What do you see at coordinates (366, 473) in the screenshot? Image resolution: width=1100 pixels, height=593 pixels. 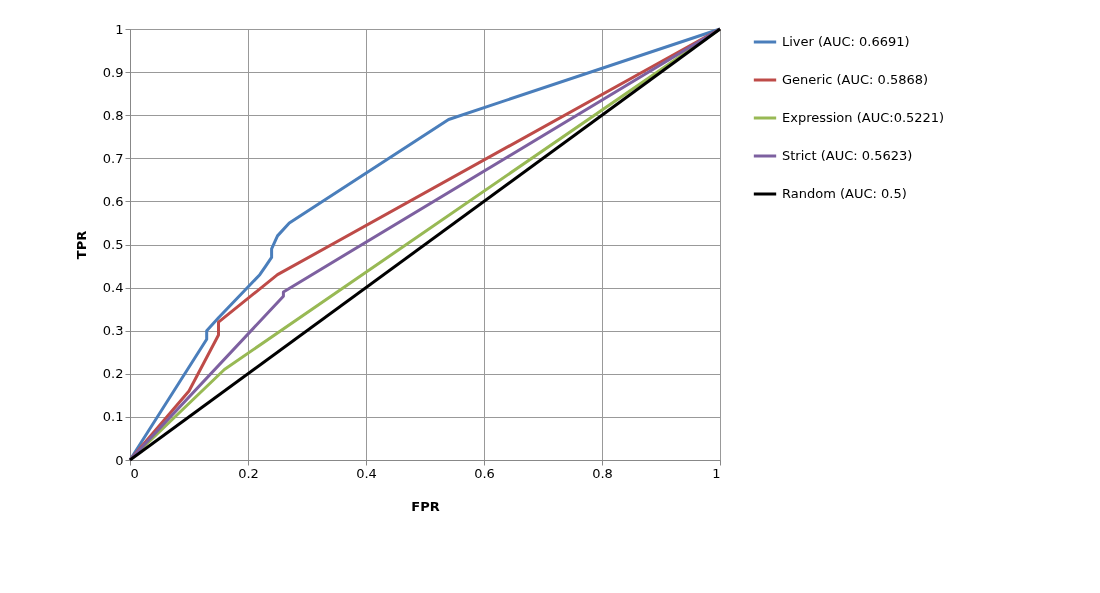 I see `x-tick-label: 0.4` at bounding box center [366, 473].